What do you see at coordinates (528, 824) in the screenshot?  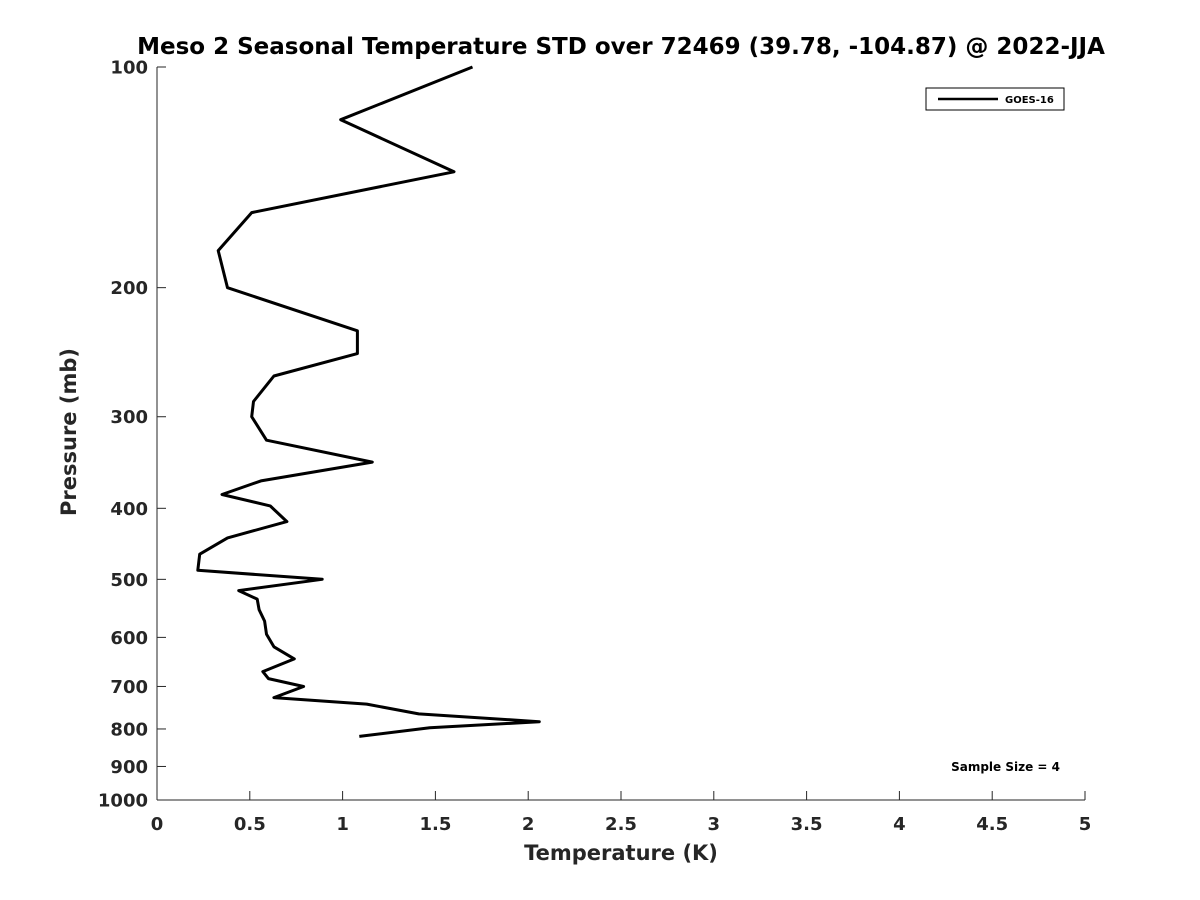 I see `x-tick-label-4: 2` at bounding box center [528, 824].